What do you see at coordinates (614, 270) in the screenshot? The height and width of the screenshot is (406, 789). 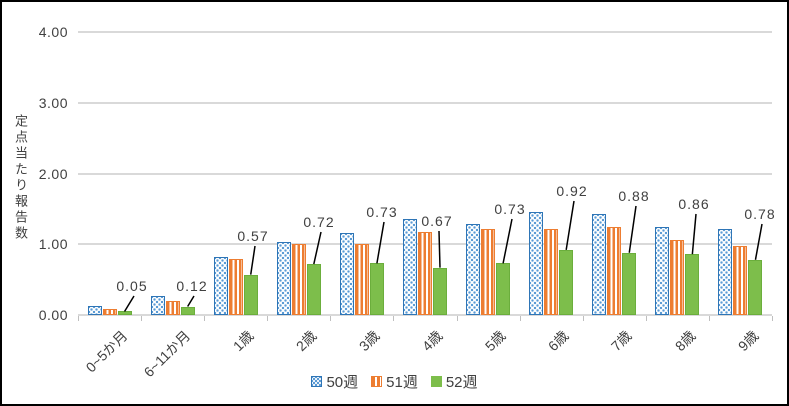 I see `bar-51週-7歳` at bounding box center [614, 270].